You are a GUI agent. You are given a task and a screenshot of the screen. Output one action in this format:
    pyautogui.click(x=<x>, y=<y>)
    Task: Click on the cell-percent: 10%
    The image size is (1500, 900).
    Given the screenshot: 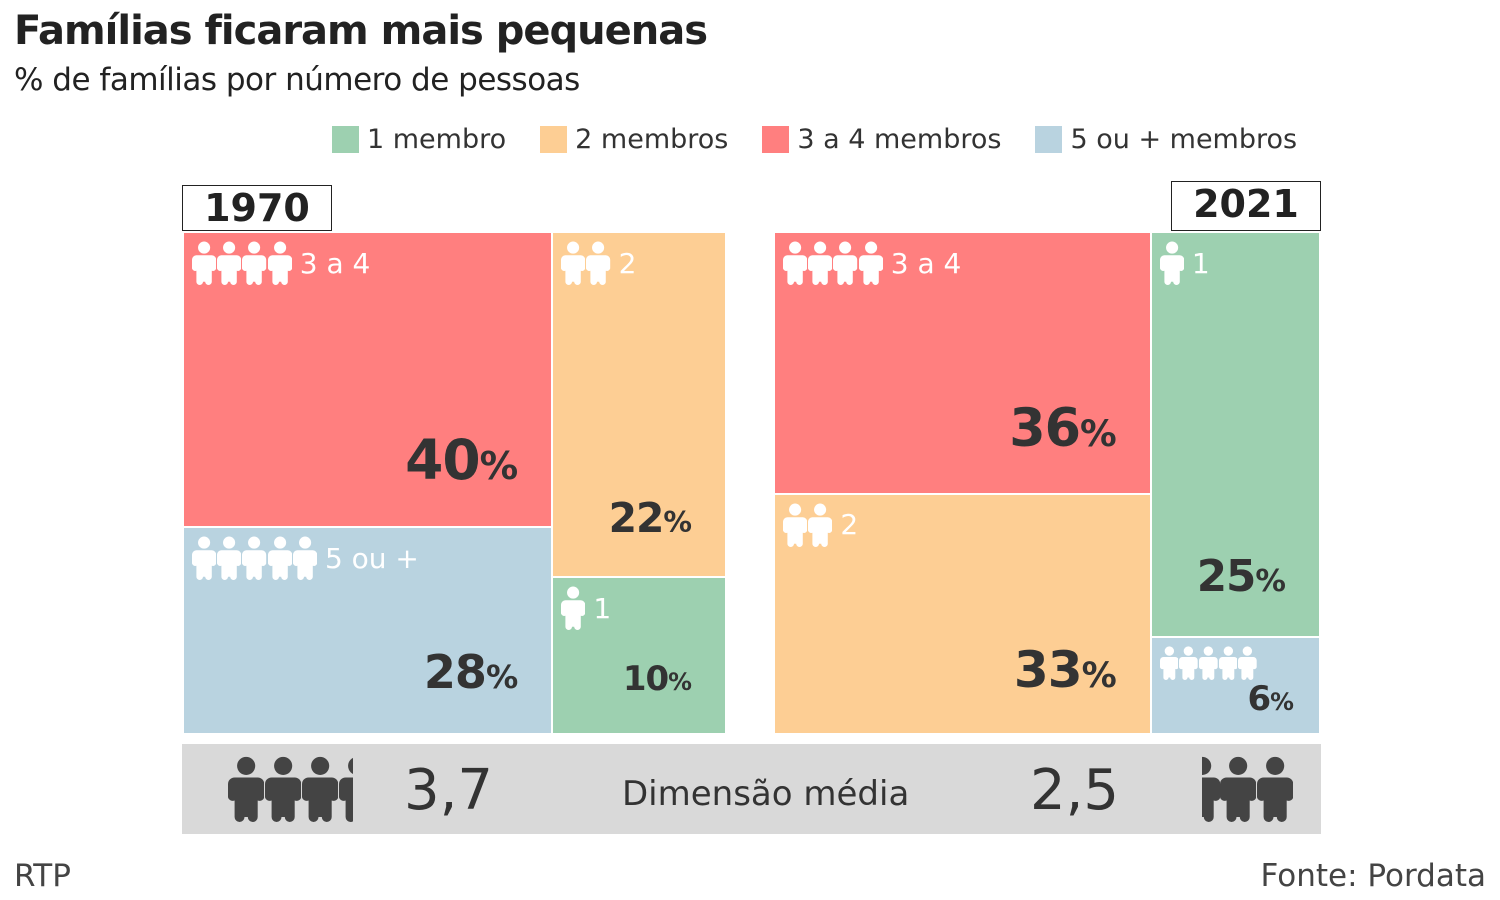 What is the action you would take?
    pyautogui.click(x=657, y=679)
    